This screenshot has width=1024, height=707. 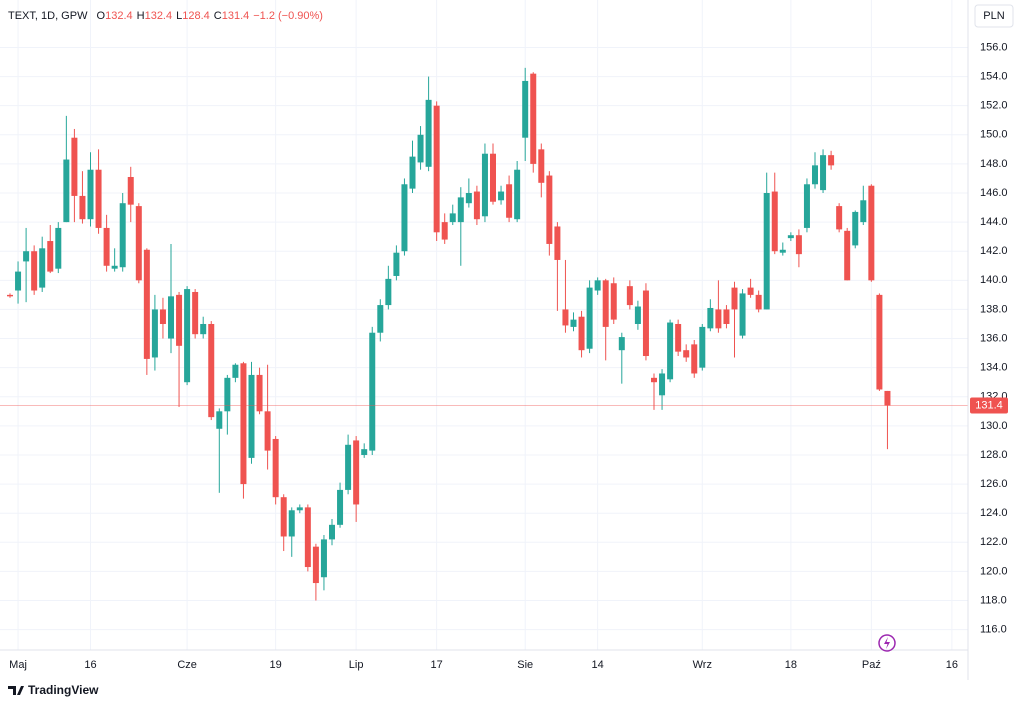 What do you see at coordinates (994, 164) in the screenshot?
I see `y-tick-label: 148.0` at bounding box center [994, 164].